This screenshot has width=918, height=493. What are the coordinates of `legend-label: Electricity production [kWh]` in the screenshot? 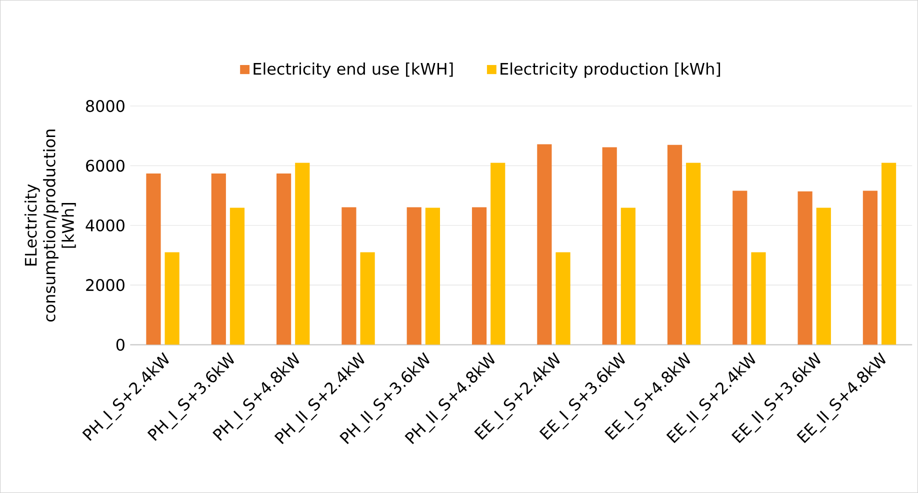 It's located at (610, 70).